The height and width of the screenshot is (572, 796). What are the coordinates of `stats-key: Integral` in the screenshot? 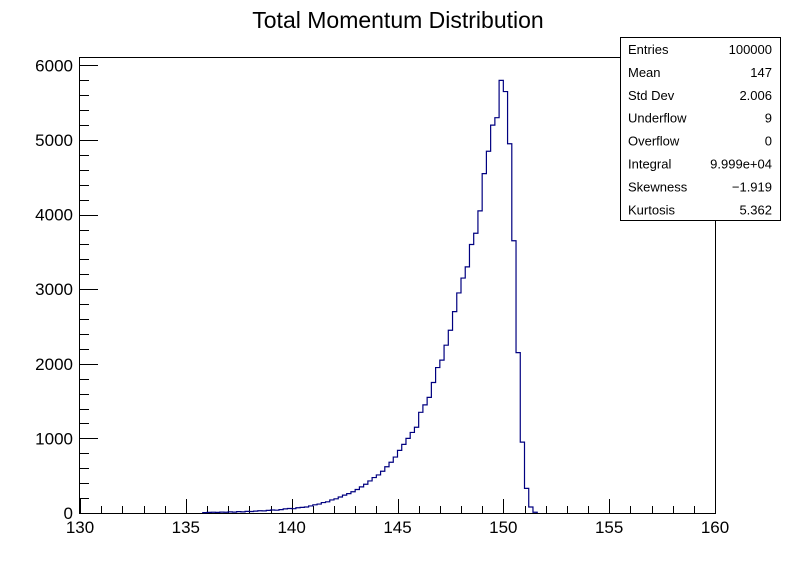 It's located at (649, 164).